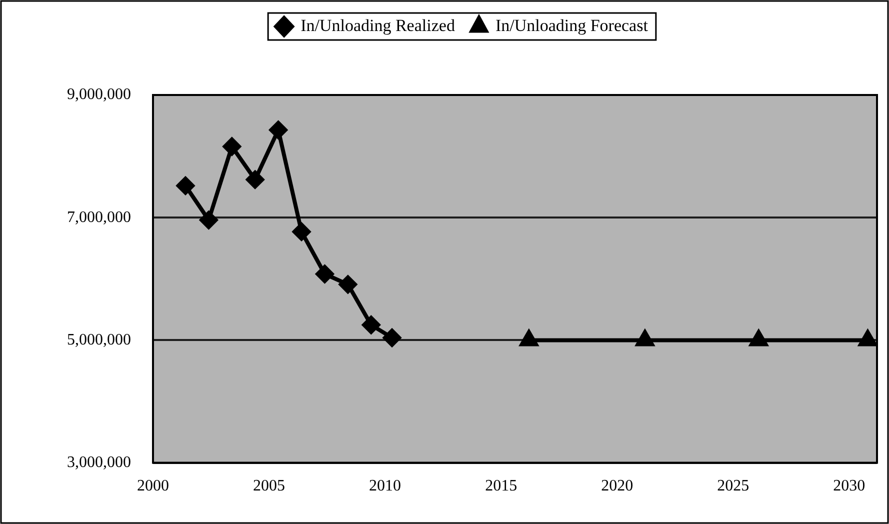 The width and height of the screenshot is (889, 524). I want to click on x-tick-label: 2005, so click(269, 486).